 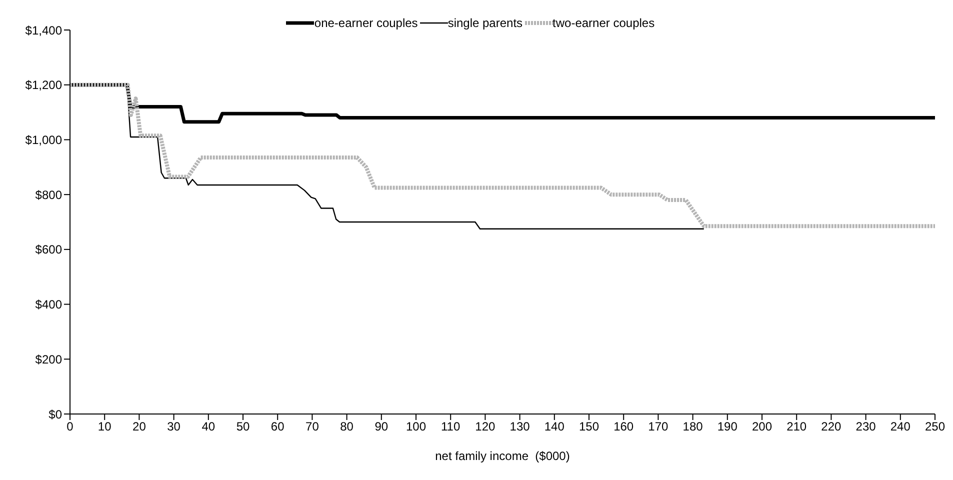 I want to click on x-tick-label: 20, so click(x=139, y=427).